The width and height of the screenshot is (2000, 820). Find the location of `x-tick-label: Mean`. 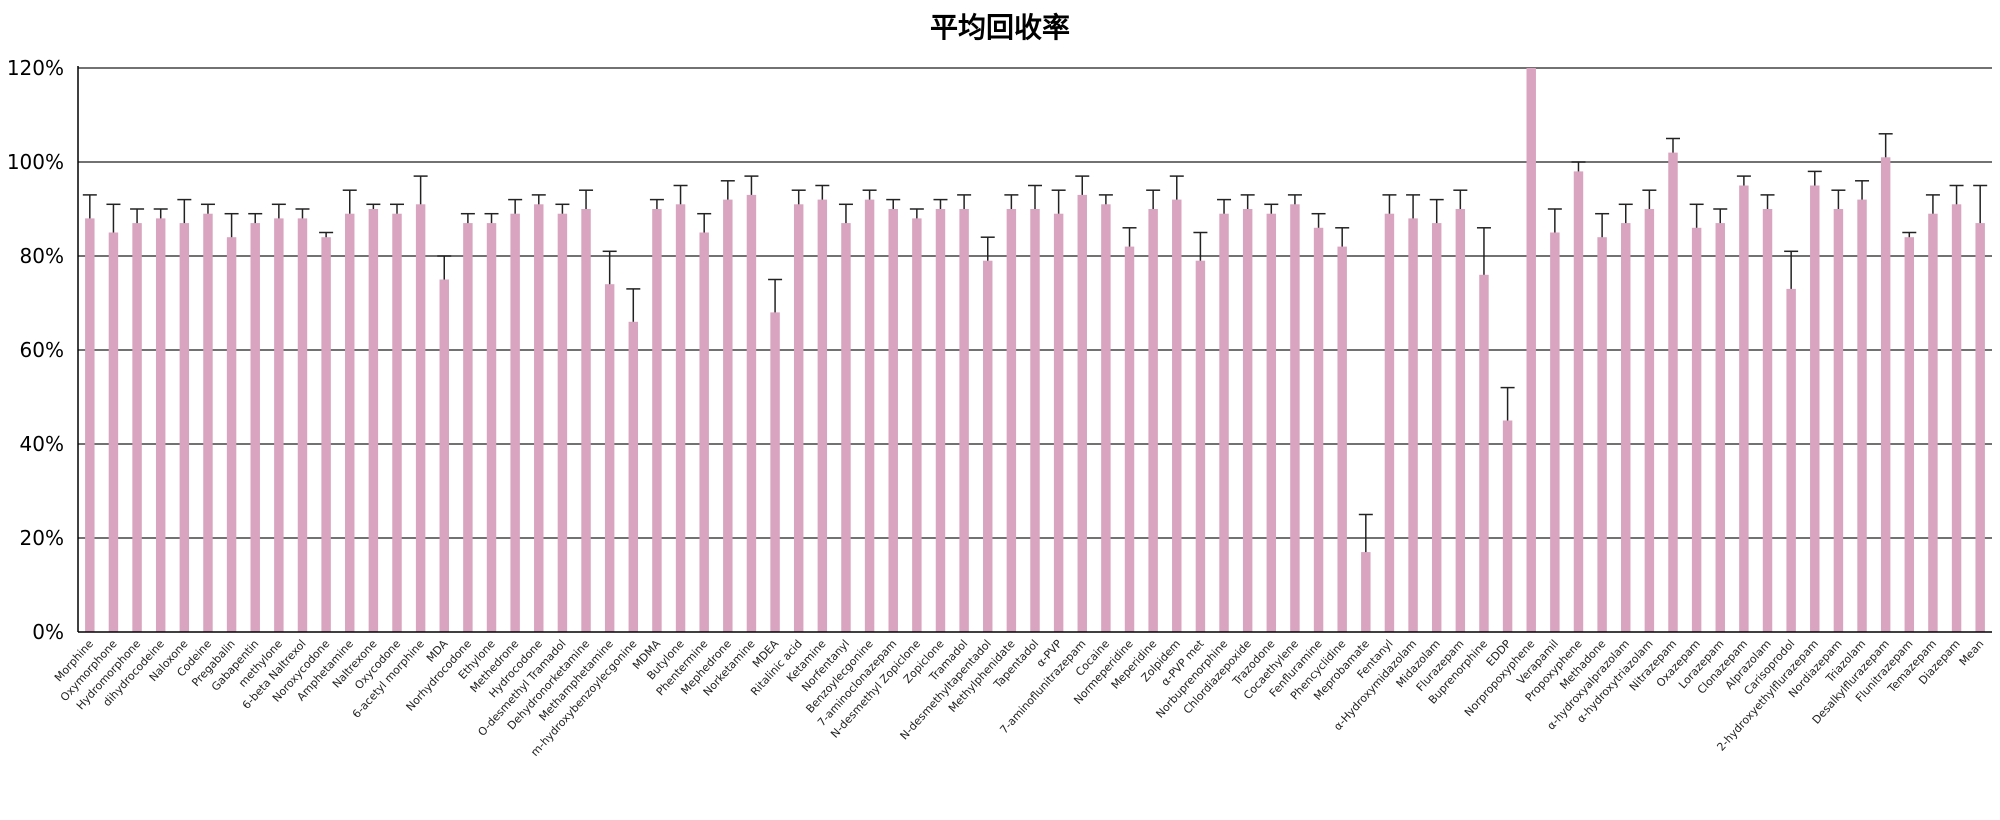

x-tick-label: Mean is located at coordinates (1972, 652).